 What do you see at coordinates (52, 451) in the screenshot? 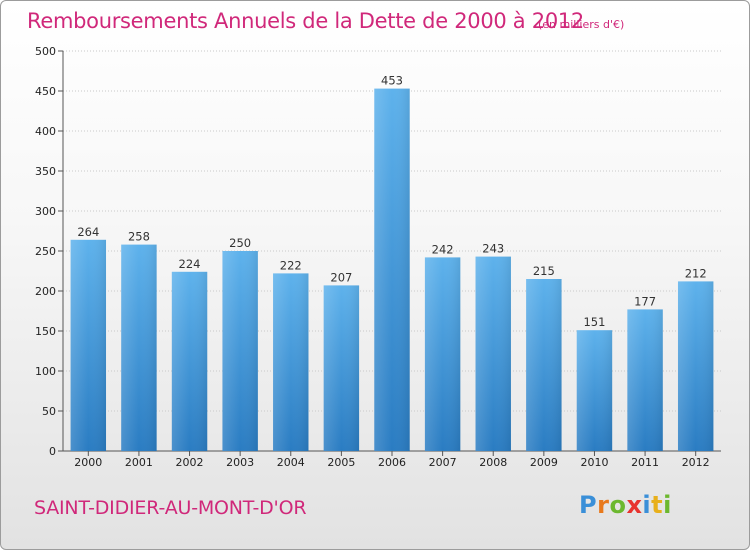
I see `y-tick-label: 0` at bounding box center [52, 451].